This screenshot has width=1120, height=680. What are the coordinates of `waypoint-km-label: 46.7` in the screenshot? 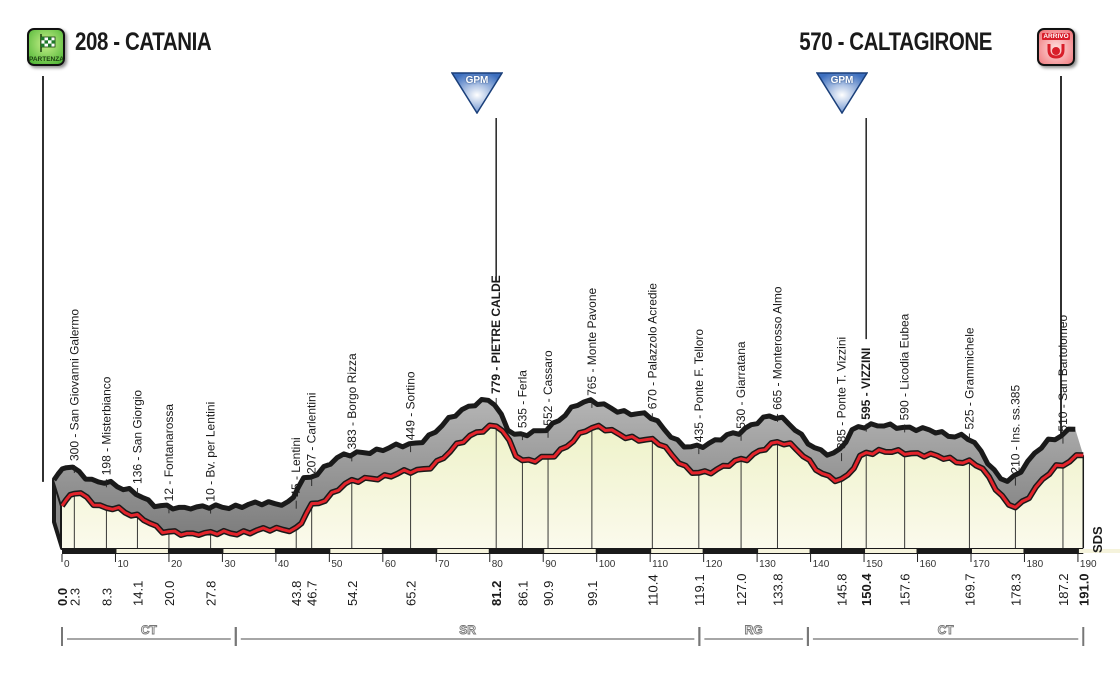 It's located at (312, 593).